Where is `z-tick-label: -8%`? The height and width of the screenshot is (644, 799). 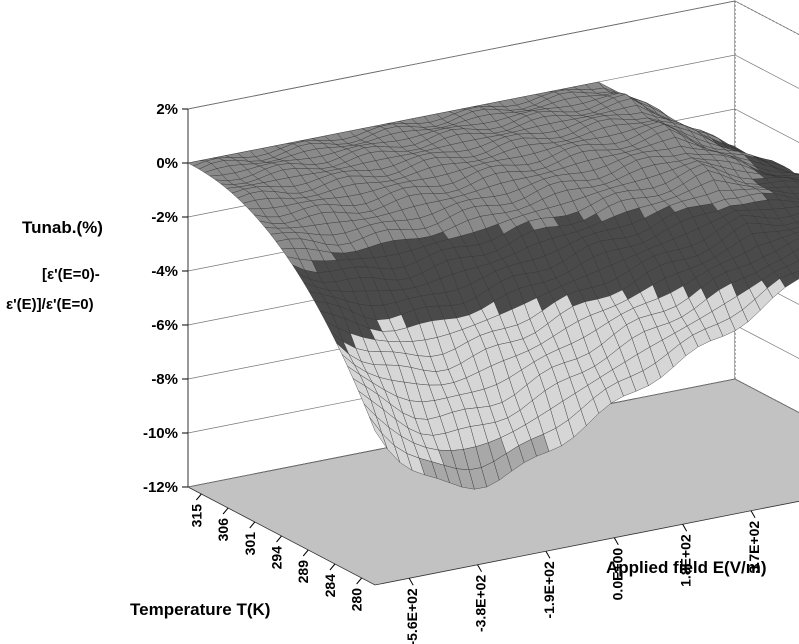 z-tick-label: -8% is located at coordinates (164, 379).